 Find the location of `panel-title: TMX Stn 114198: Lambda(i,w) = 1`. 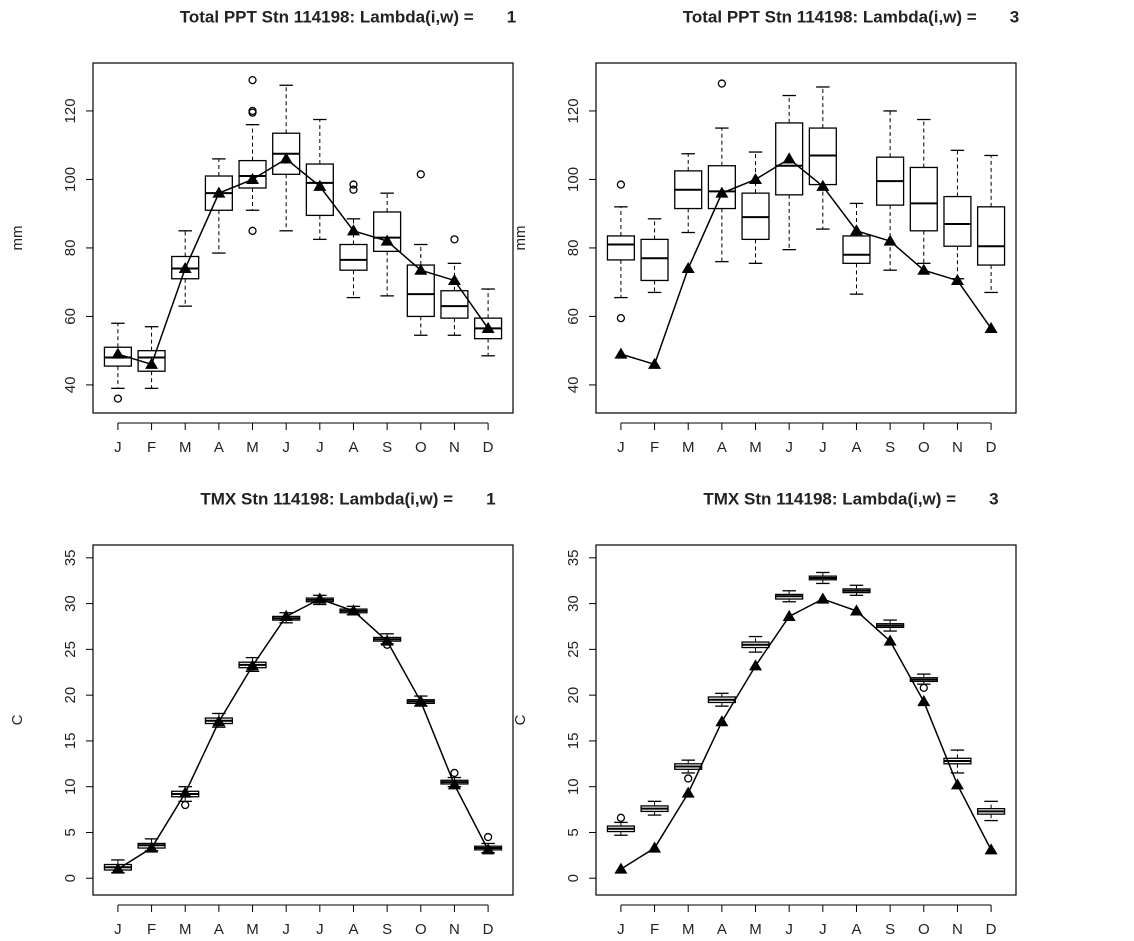

panel-title: TMX Stn 114198: Lambda(i,w) = 1 is located at coordinates (347, 498).